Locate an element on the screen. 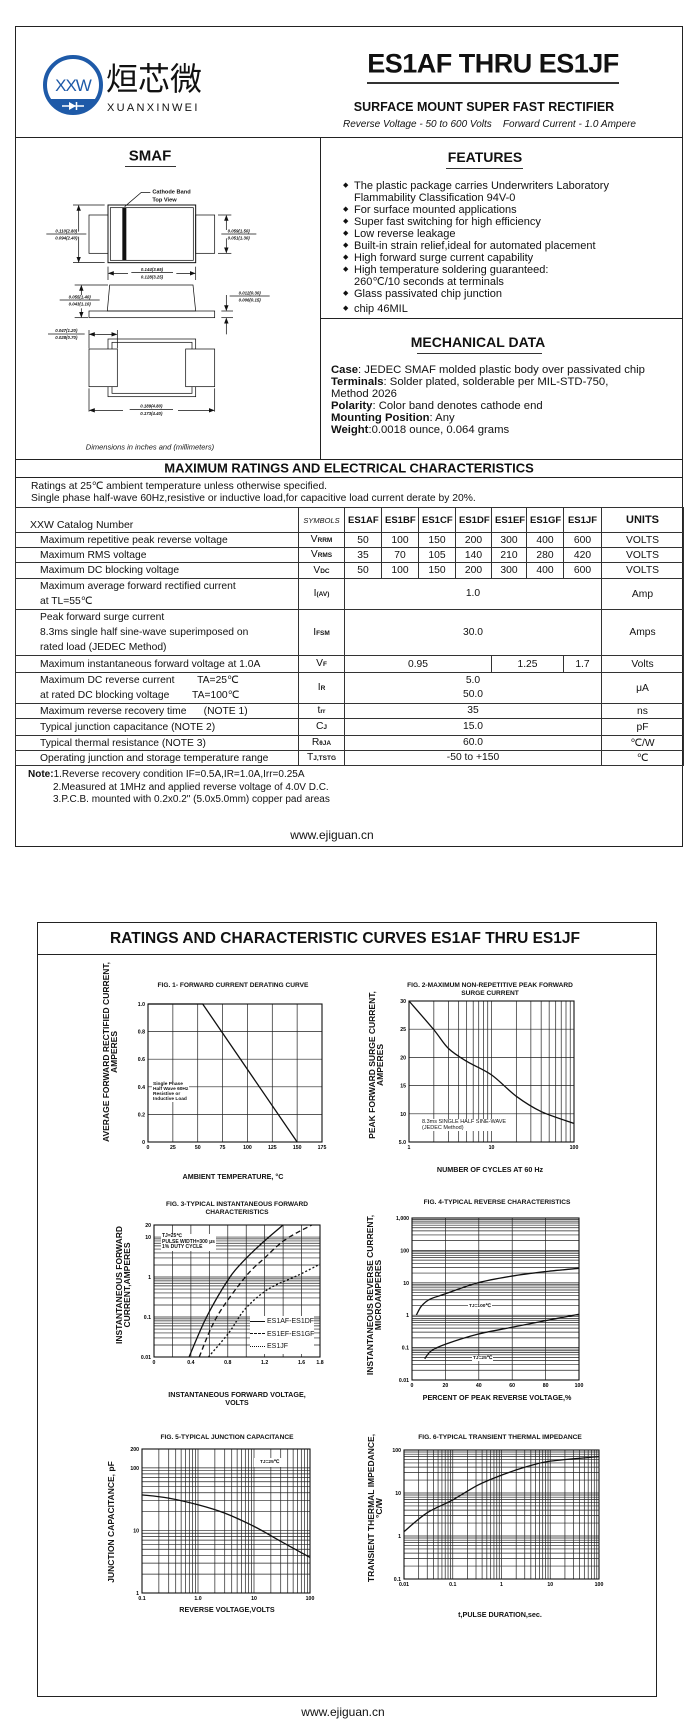  fig4-xlabel: PERCENT OF PEAK REVERSE VOLTAGE,% is located at coordinates (497, 1397).